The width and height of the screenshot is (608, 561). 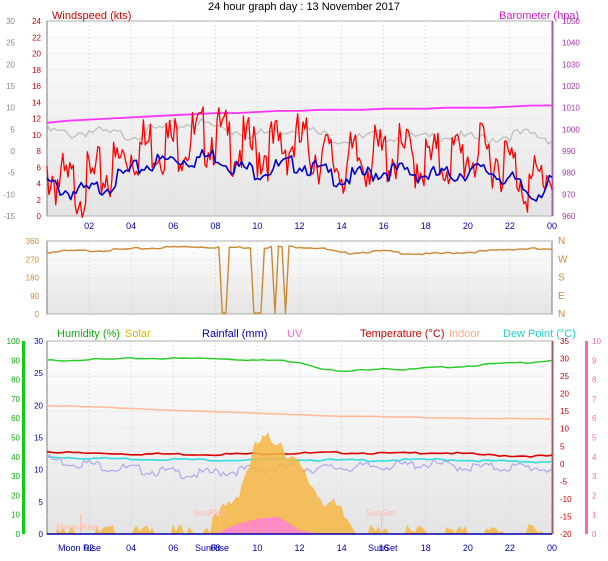 What do you see at coordinates (304, 7) in the screenshot?
I see `chart-title: 24 hour graph day : 13 November 2017` at bounding box center [304, 7].